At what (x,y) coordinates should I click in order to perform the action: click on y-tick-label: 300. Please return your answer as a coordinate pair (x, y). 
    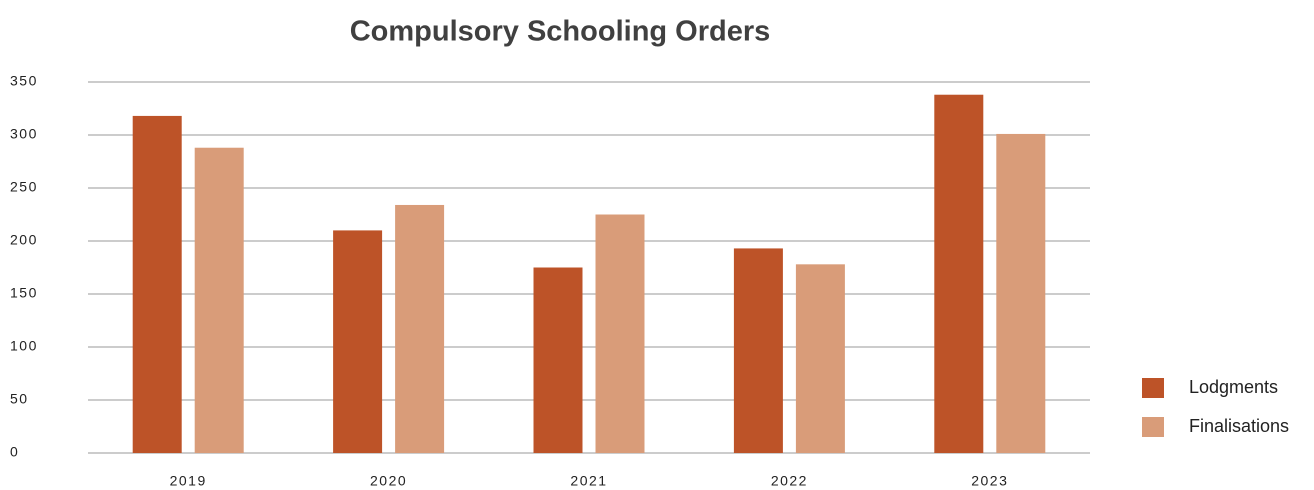
    Looking at the image, I should click on (24, 134).